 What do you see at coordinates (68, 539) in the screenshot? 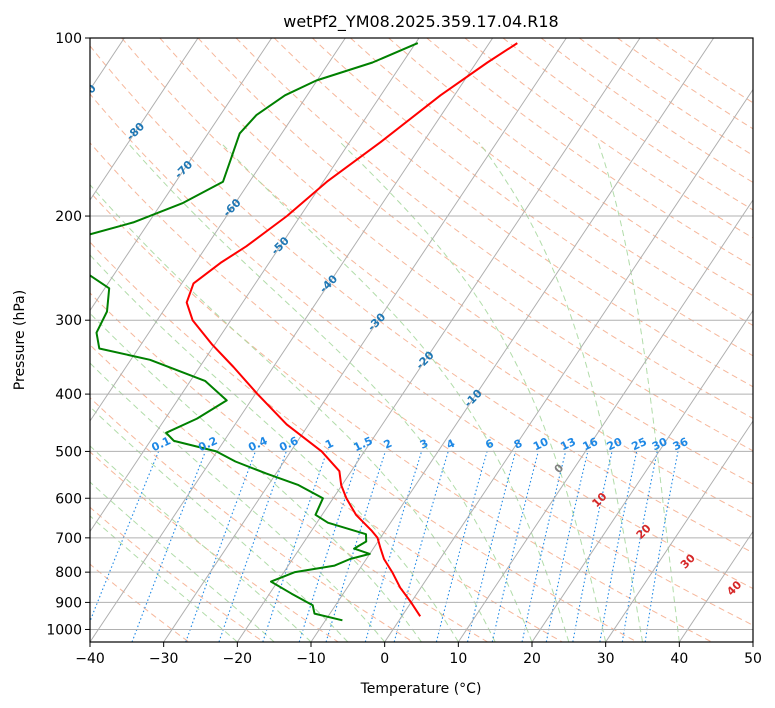
I see `y-tick-label: 700` at bounding box center [68, 539].